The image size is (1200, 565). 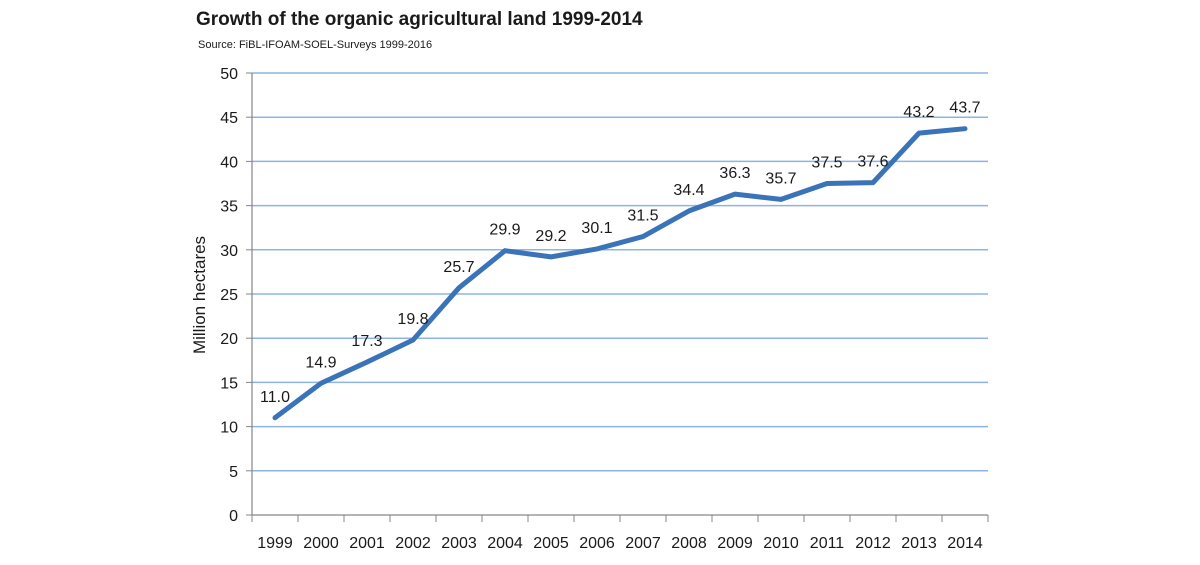 I want to click on data-label: 43.2, so click(x=918, y=112).